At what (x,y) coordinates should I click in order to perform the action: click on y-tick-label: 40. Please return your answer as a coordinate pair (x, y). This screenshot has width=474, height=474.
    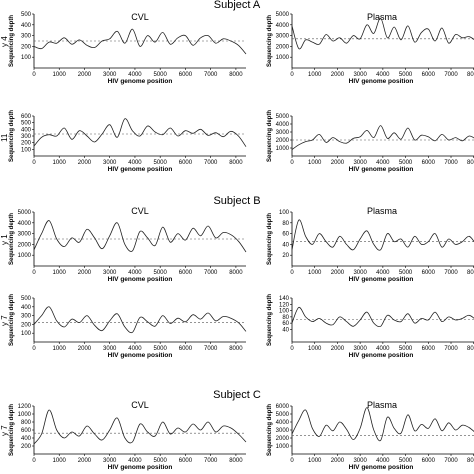
    Looking at the image, I should click on (285, 245).